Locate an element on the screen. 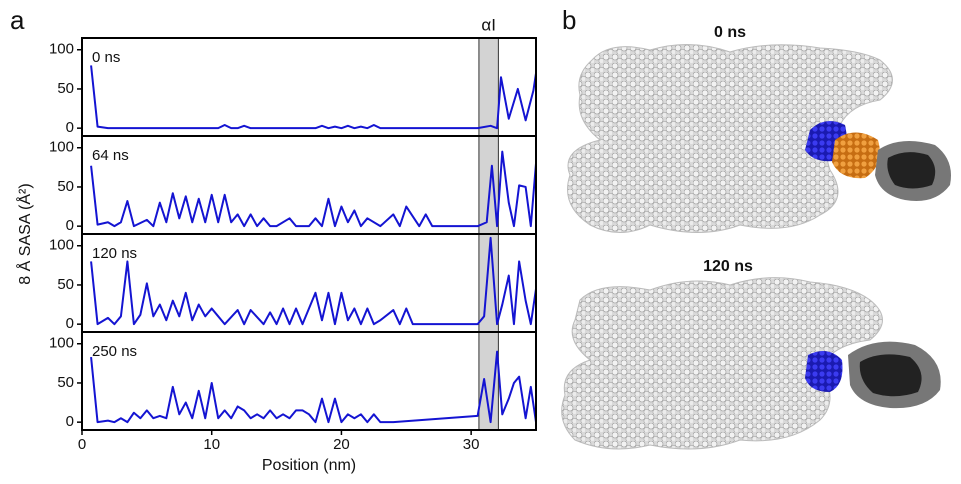 This screenshot has height=484, width=961. panel-label: a is located at coordinates (17, 20).